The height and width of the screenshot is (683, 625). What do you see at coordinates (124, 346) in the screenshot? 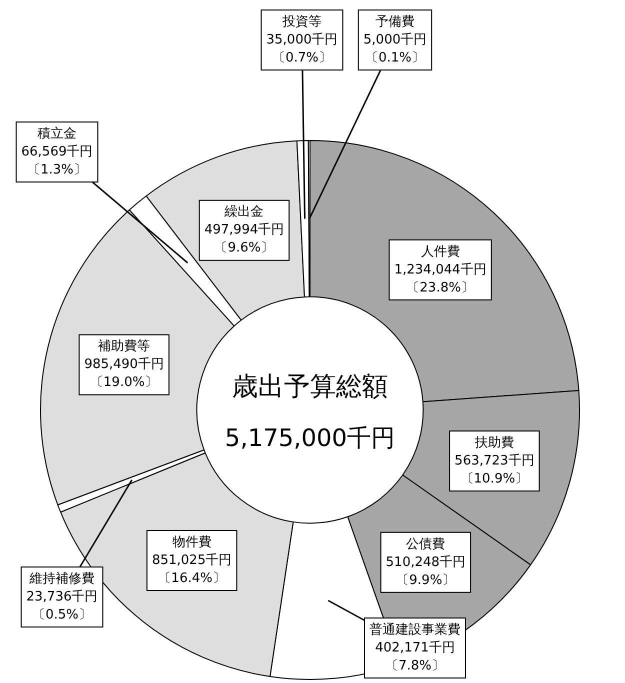
I see `slice-label: 補助費等` at bounding box center [124, 346].